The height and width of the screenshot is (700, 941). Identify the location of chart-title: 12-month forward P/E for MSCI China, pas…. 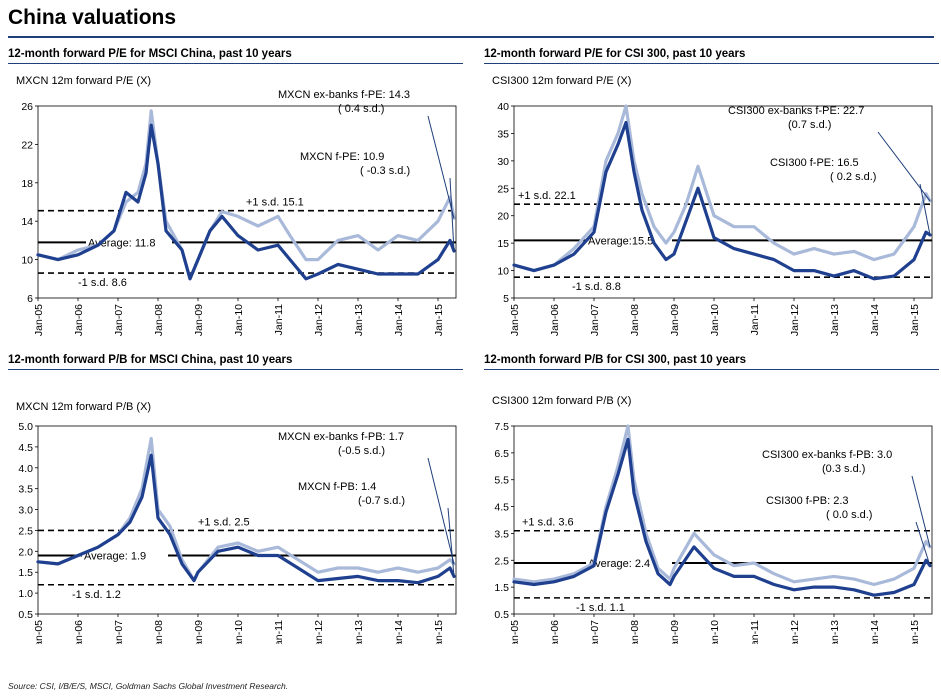
(150, 54).